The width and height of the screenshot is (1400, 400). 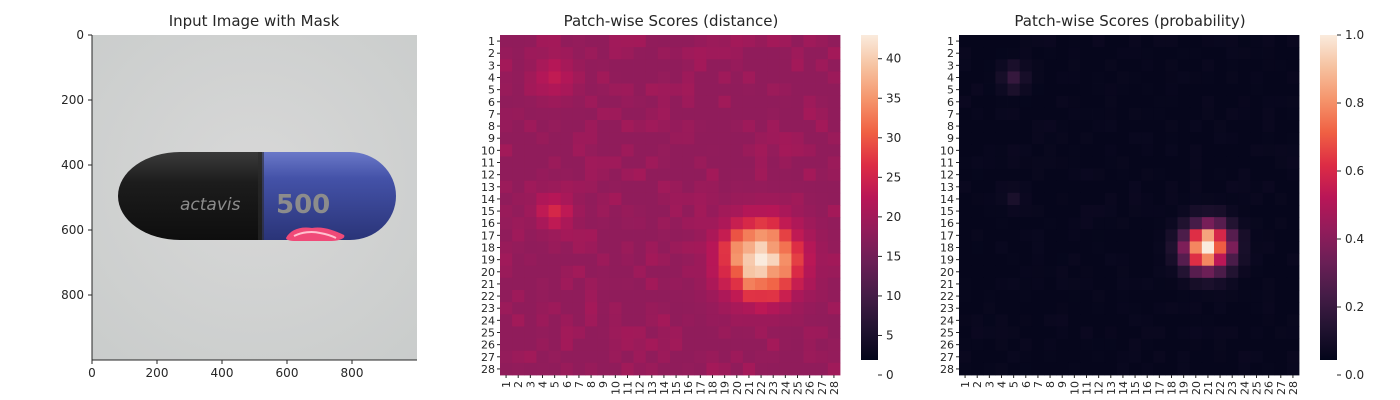 What do you see at coordinates (72, 295) in the screenshot?
I see `y-tick-label: 800` at bounding box center [72, 295].